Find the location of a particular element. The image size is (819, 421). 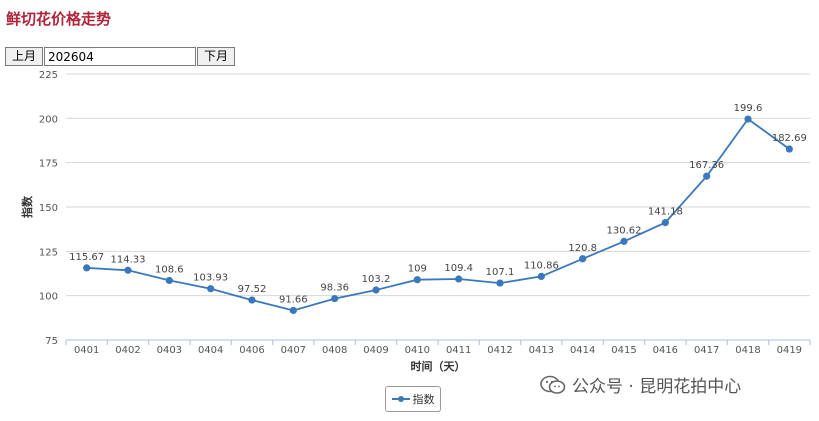

chart-legend: 指数 is located at coordinates (413, 399).